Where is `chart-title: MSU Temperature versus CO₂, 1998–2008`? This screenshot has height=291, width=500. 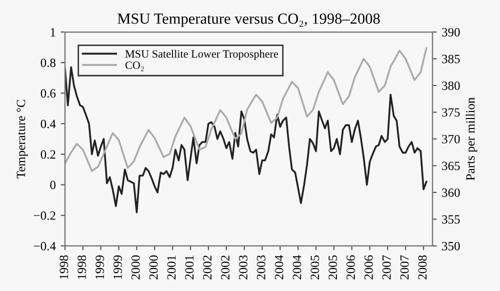 chart-title: MSU Temperature versus CO₂, 1998–2008 is located at coordinates (249, 20).